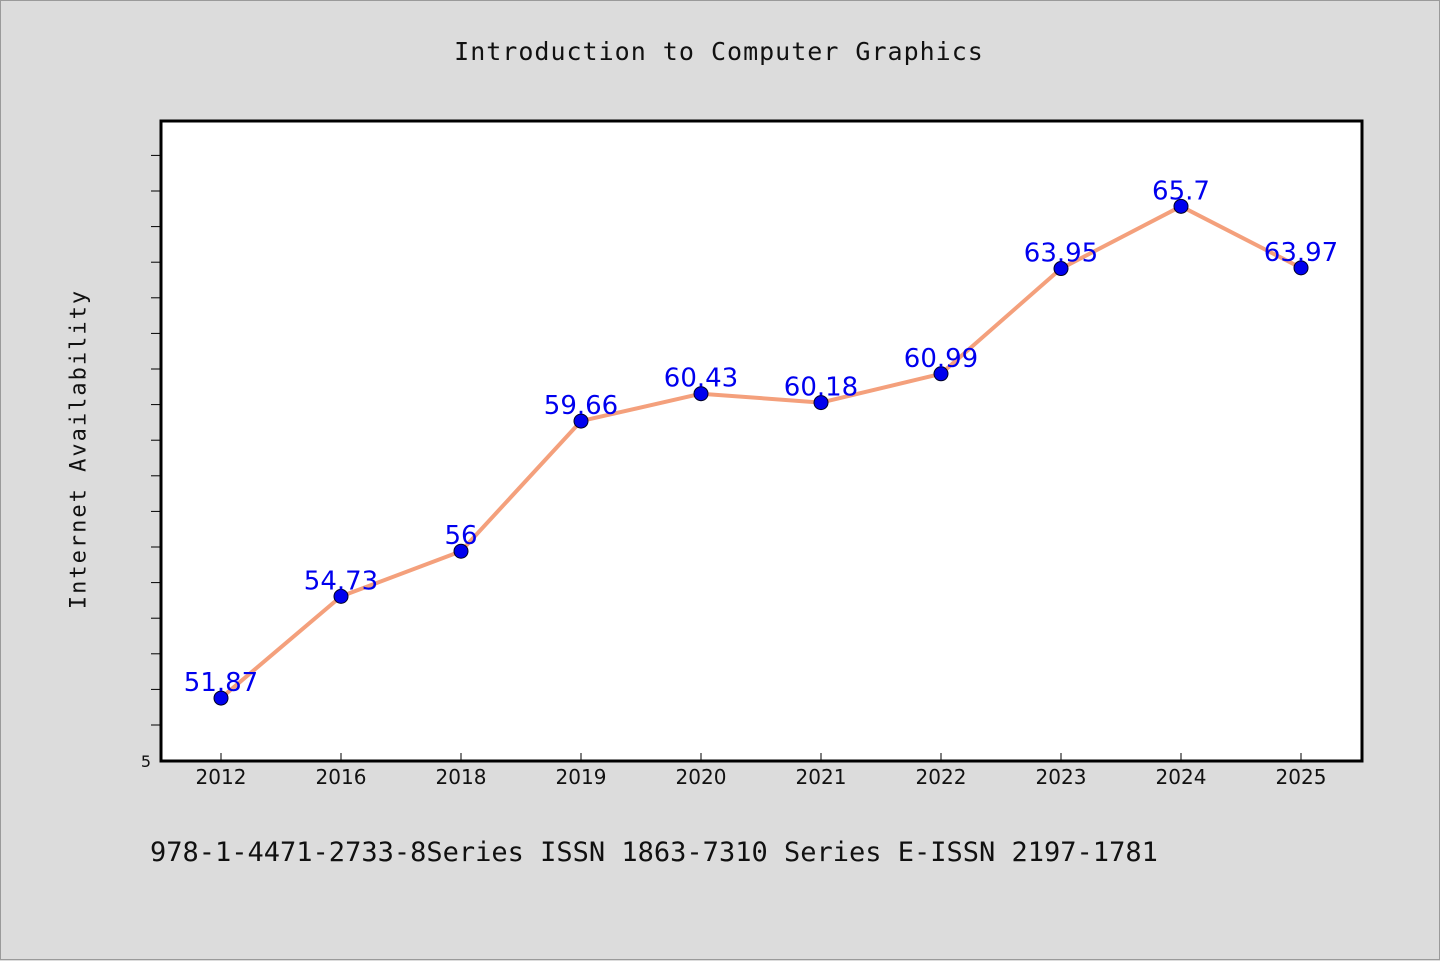  What do you see at coordinates (701, 379) in the screenshot?
I see `data-label: 60.43` at bounding box center [701, 379].